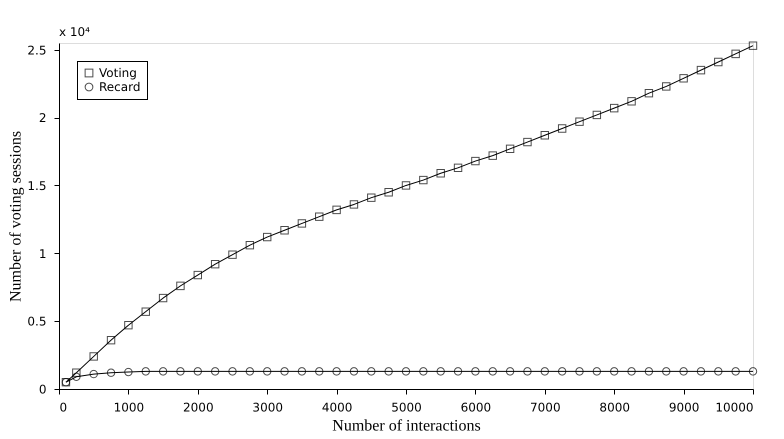 This screenshot has height=439, width=784. I want to click on y-tick-label: 0.5, so click(36, 321).